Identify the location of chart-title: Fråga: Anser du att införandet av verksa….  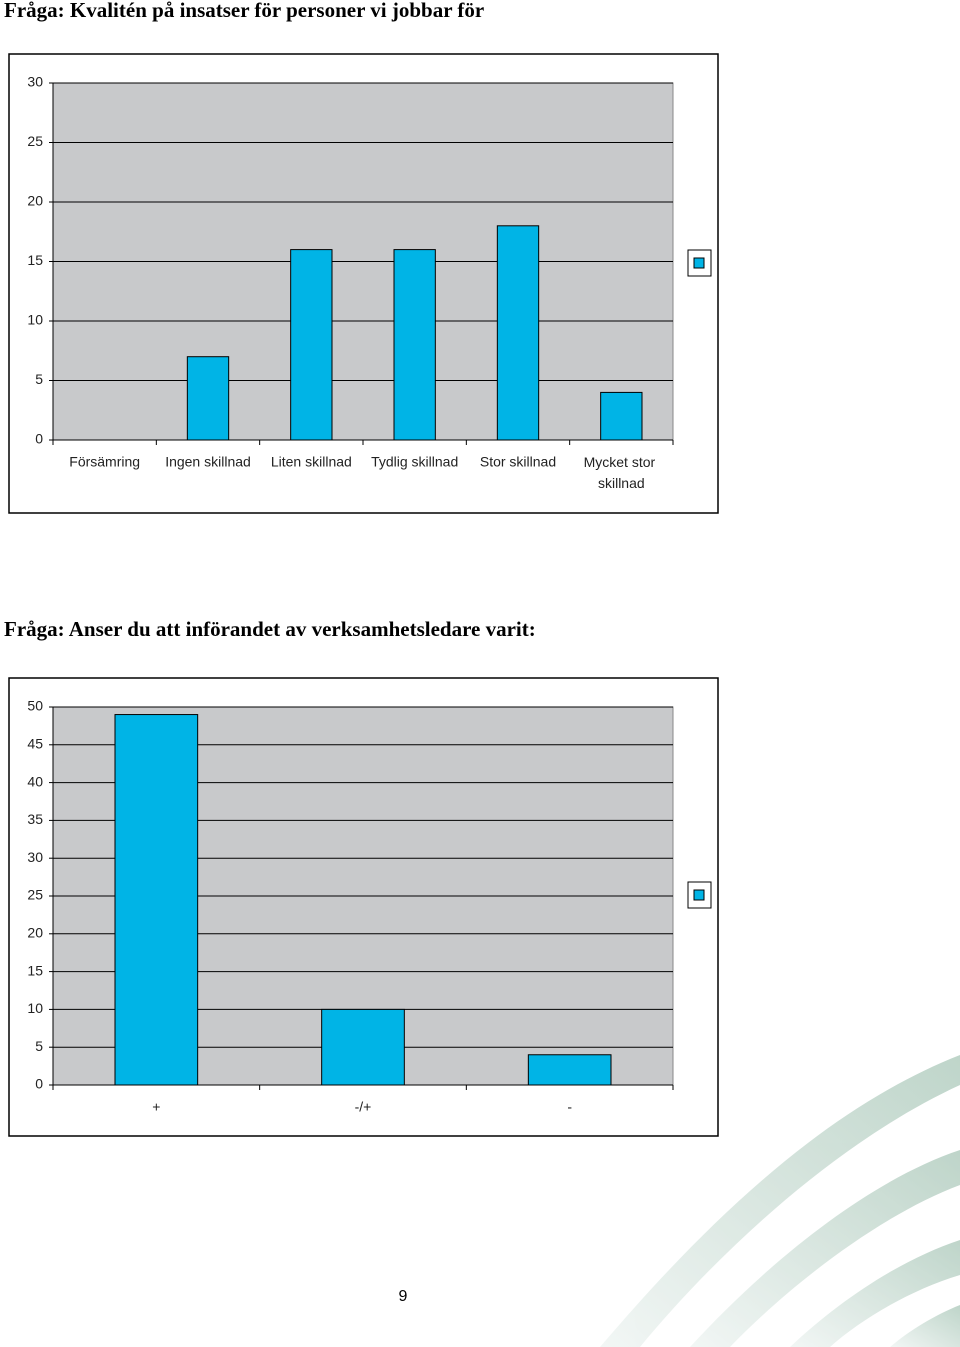
(270, 629).